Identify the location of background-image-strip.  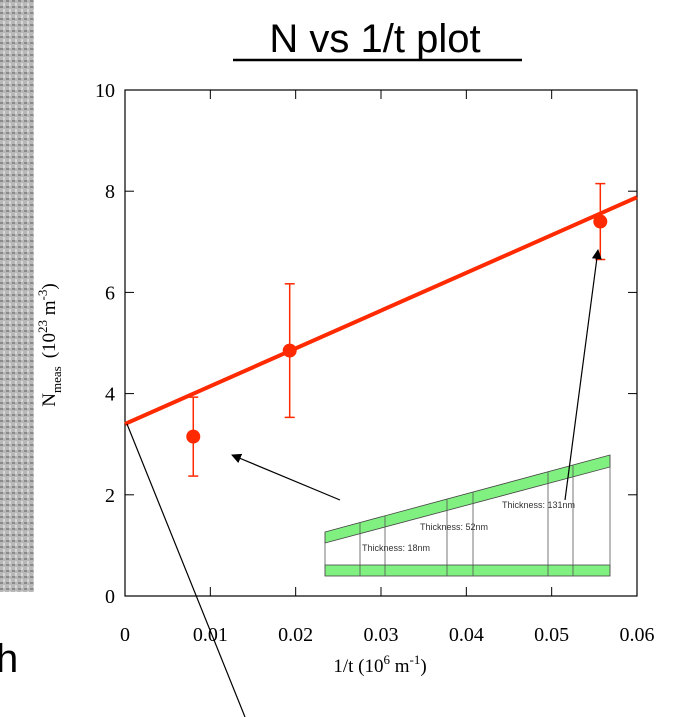
(17, 296).